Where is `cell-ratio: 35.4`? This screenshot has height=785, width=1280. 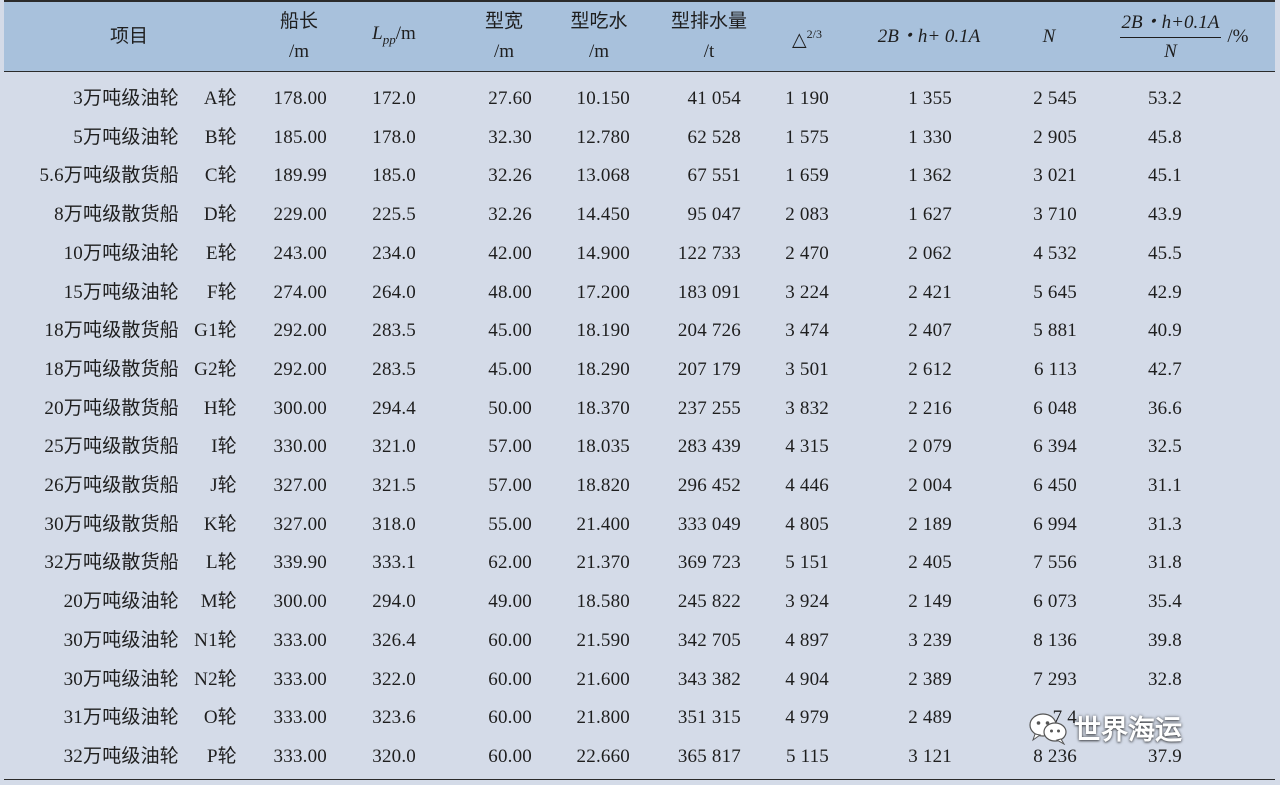
cell-ratio: 35.4 is located at coordinates (1164, 602).